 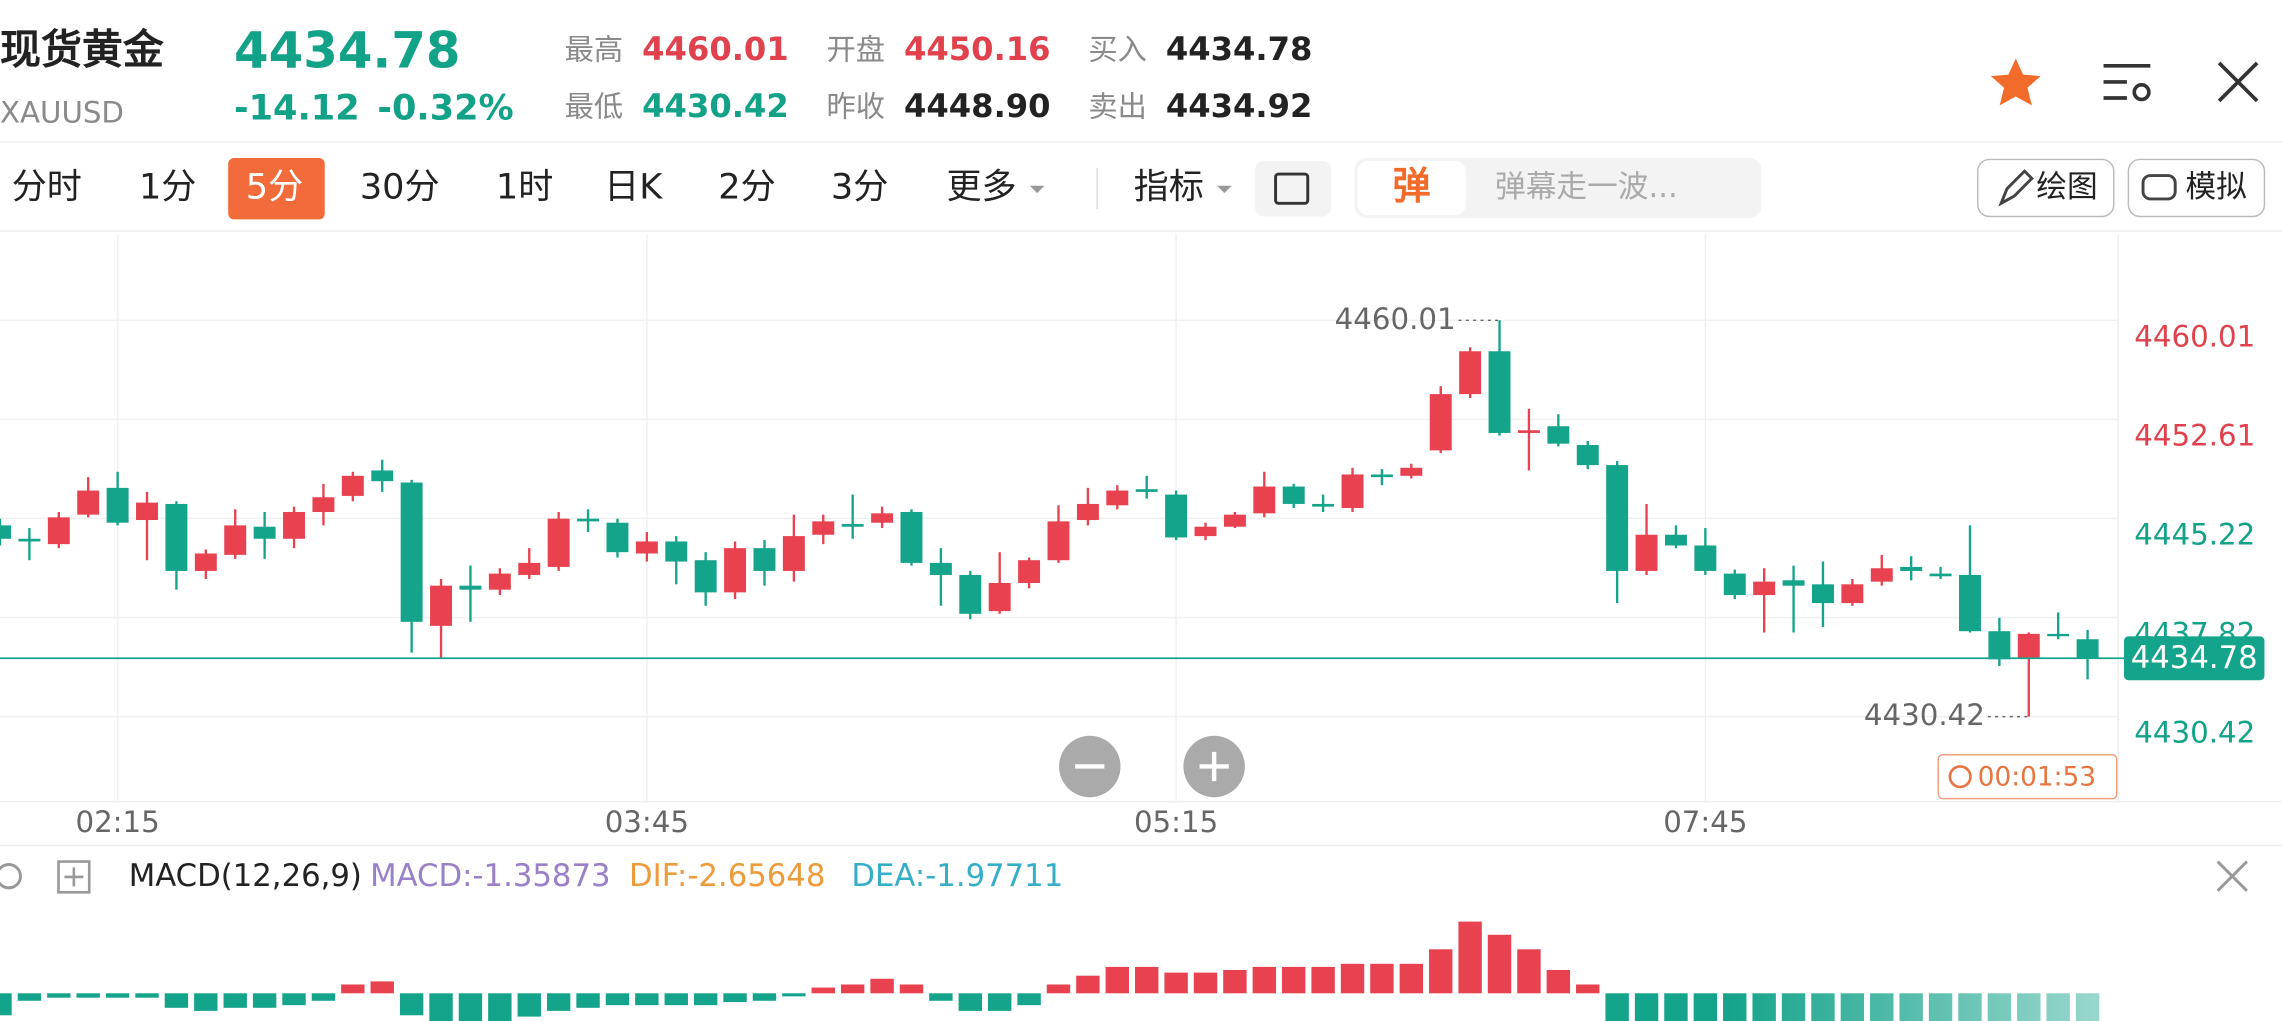 What do you see at coordinates (74, 877) in the screenshot?
I see `add-indicator` at bounding box center [74, 877].